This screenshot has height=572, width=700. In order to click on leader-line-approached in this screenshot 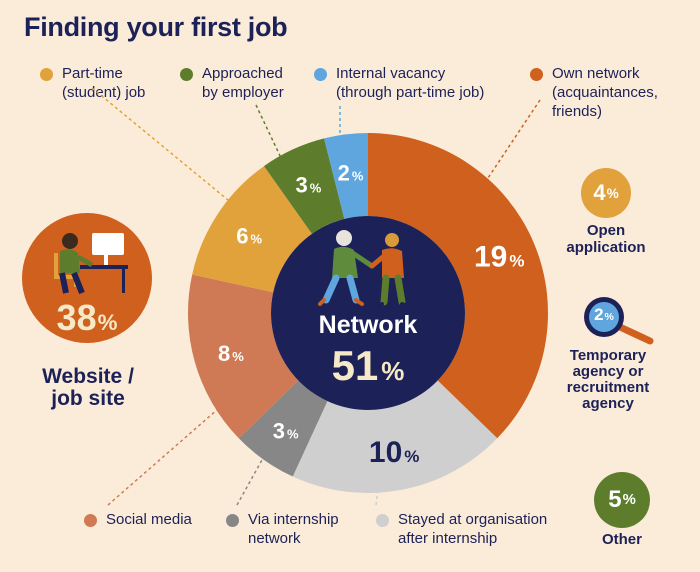, I will do `click(269, 132)`.